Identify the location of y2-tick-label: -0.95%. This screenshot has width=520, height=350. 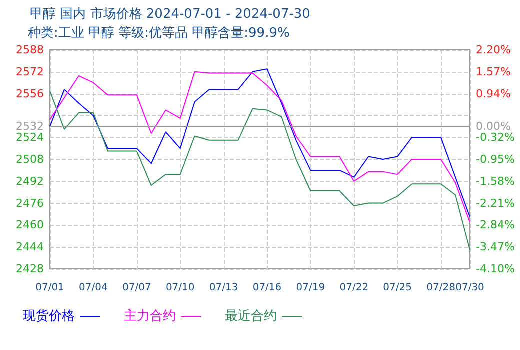
(495, 159).